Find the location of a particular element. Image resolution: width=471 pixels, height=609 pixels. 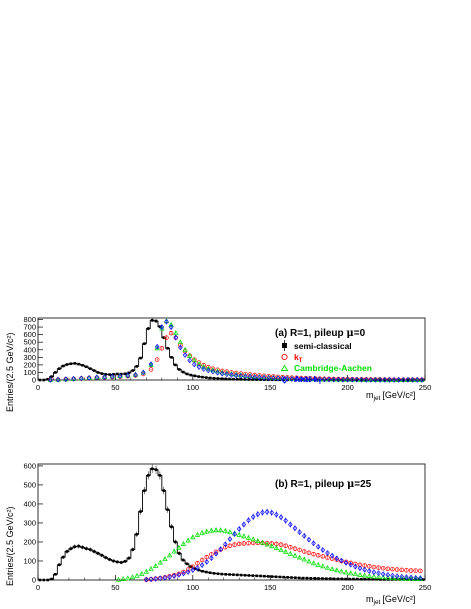

circle-marker-icon is located at coordinates (284, 357).